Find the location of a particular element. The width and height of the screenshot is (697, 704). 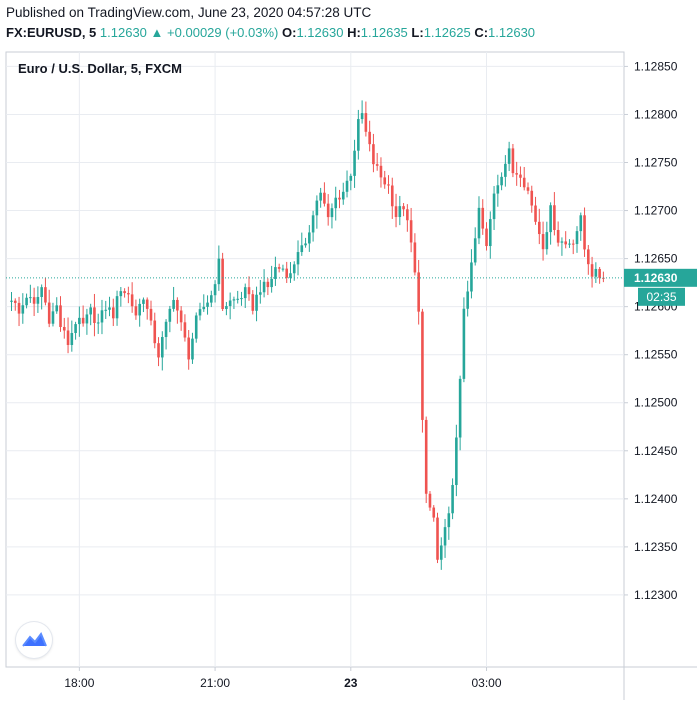

high-value: 1.12635 is located at coordinates (384, 32).